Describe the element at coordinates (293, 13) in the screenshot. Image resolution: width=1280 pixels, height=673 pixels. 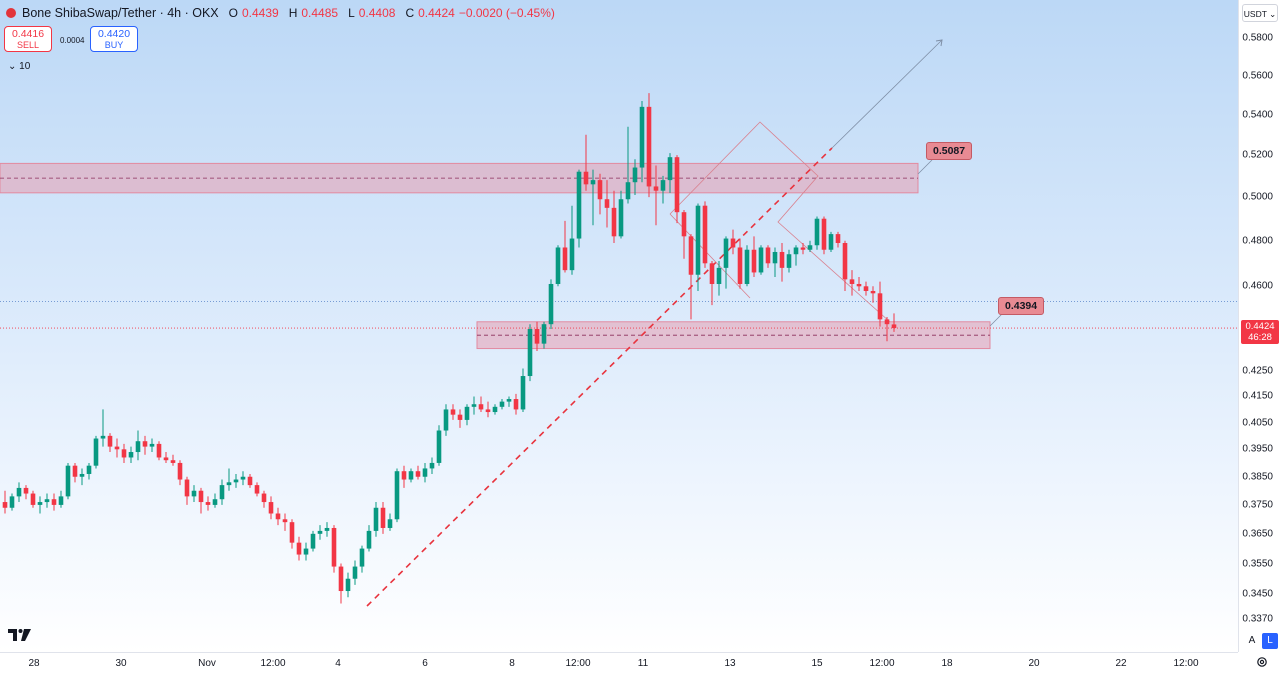
I see `high-label: H` at that location.